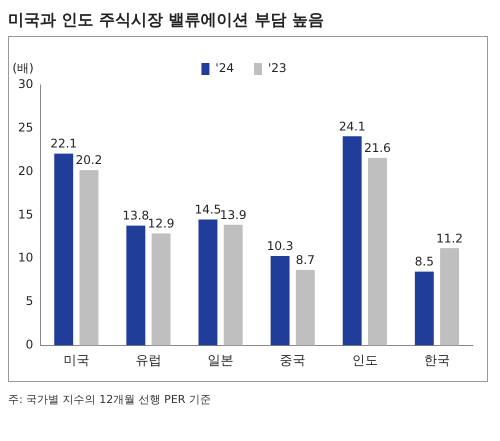 The image size is (500, 441). Describe the element at coordinates (437, 361) in the screenshot. I see `x-tick-label: 한국` at that location.